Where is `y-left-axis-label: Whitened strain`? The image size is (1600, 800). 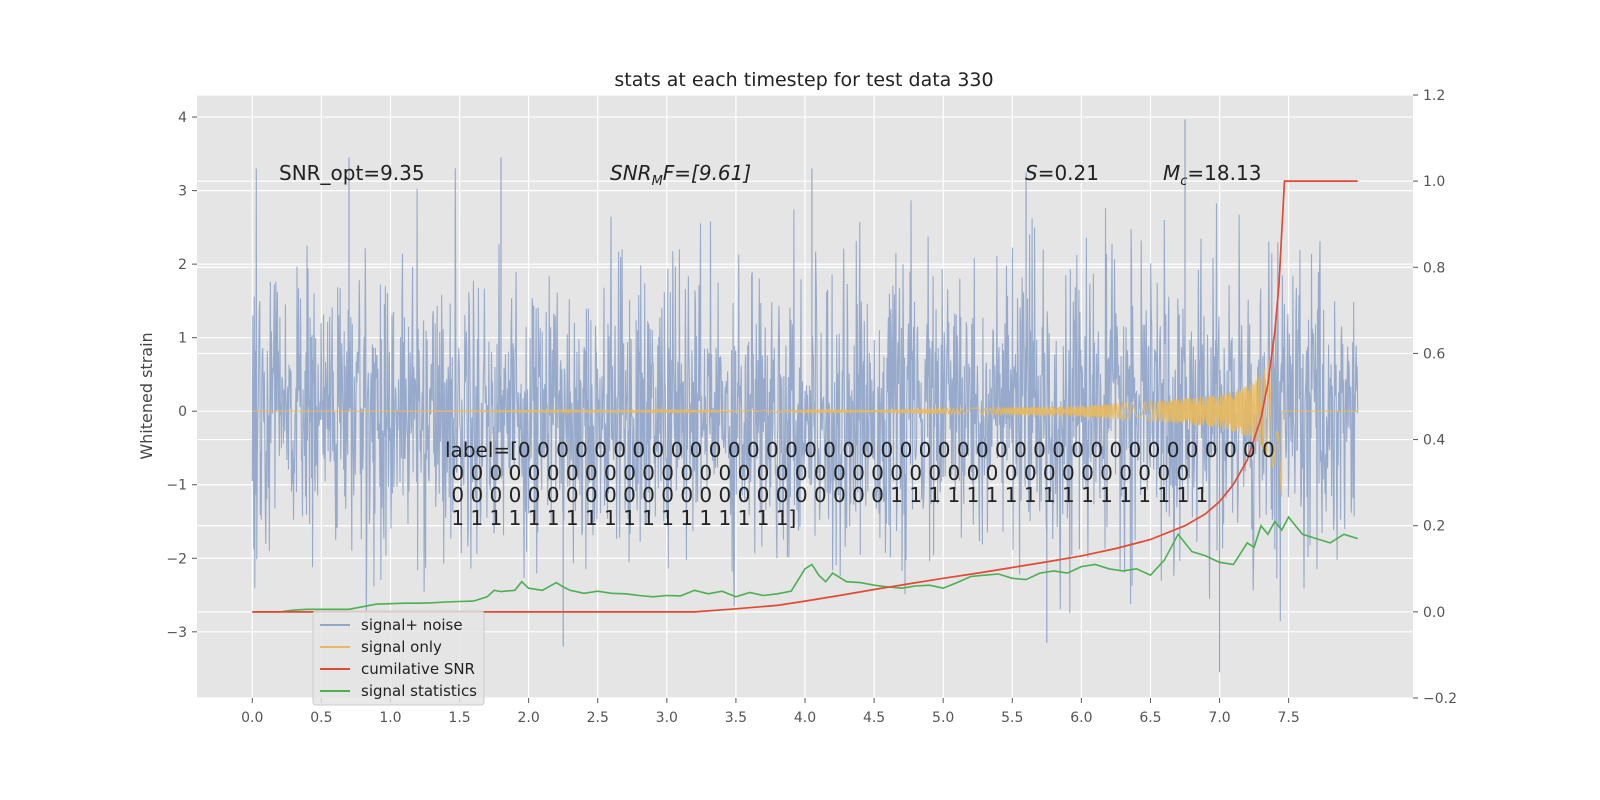
y-left-axis-label: Whitened strain is located at coordinates (146, 395).